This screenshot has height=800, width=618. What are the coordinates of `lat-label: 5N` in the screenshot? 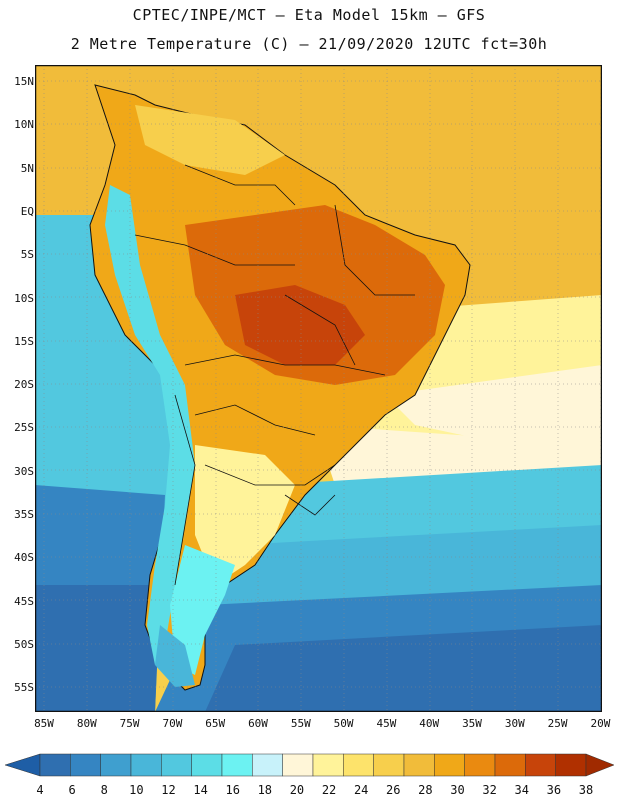 It's located at (27, 168).